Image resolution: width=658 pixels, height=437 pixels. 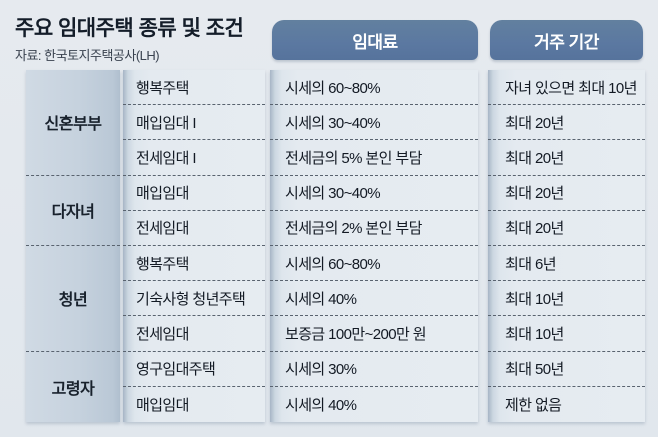 What do you see at coordinates (129, 28) in the screenshot?
I see `page-title: 주요 임대주택 종류 및 조건` at bounding box center [129, 28].